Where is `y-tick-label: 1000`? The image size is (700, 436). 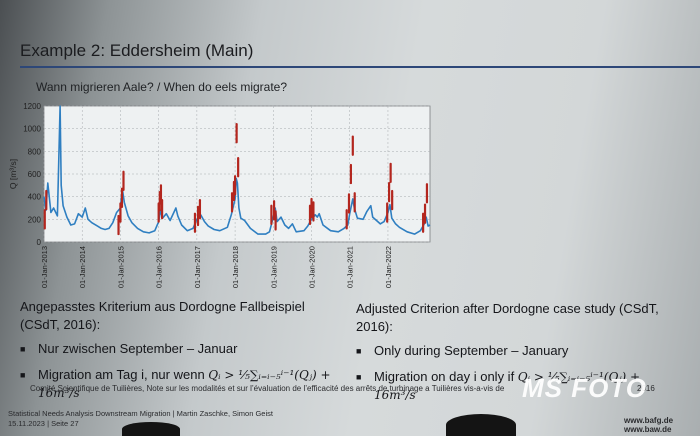
y-tick-label: 1000 is located at coordinates (32, 129).